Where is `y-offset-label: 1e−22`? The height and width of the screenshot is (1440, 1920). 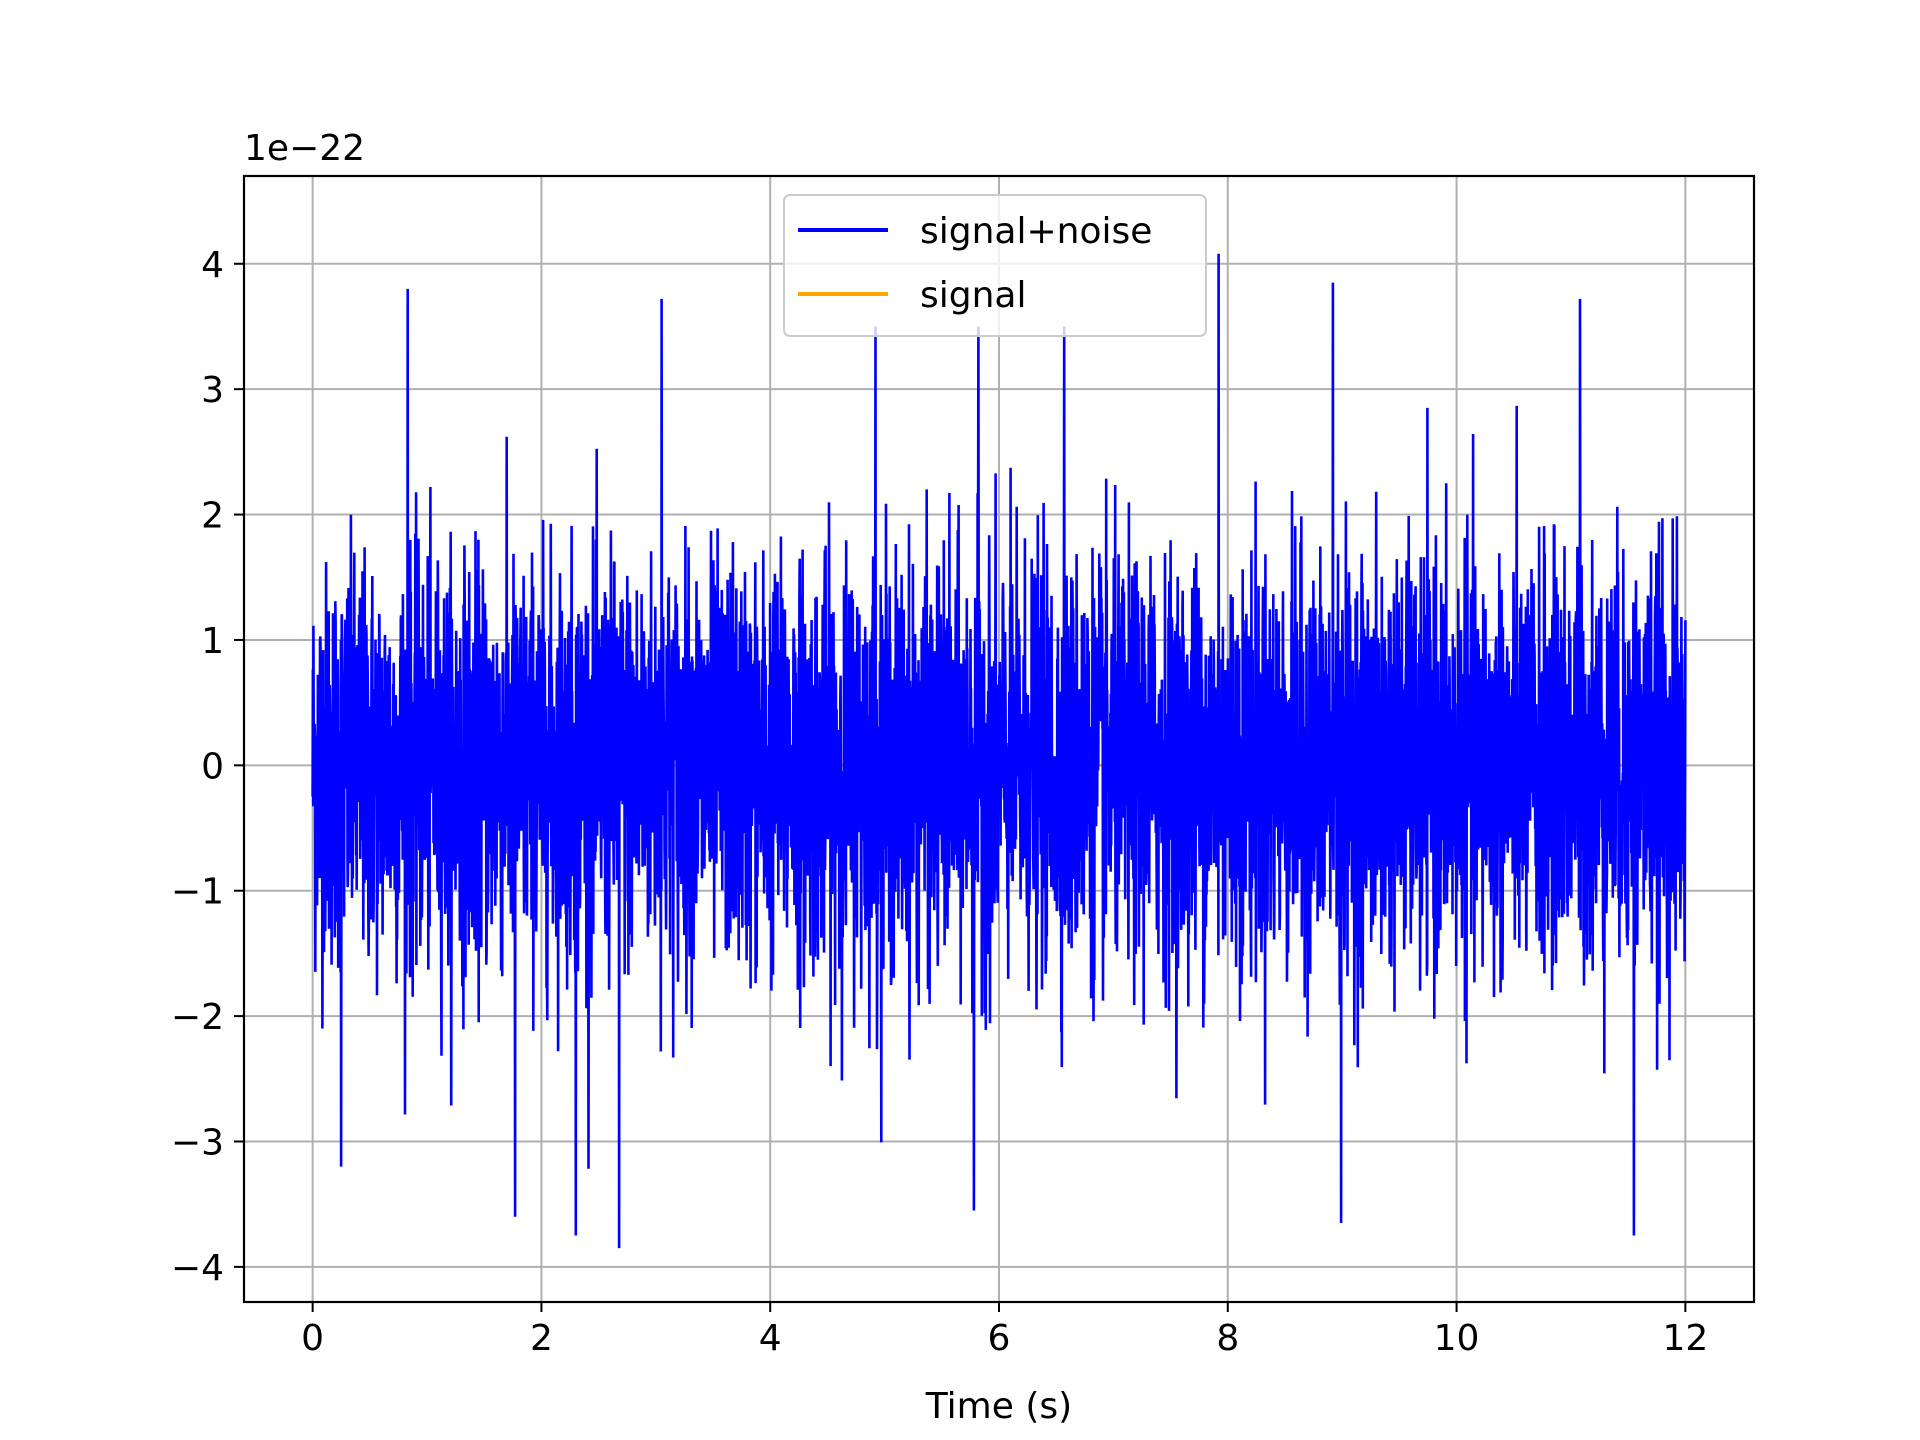 y-offset-label: 1e−22 is located at coordinates (304, 148).